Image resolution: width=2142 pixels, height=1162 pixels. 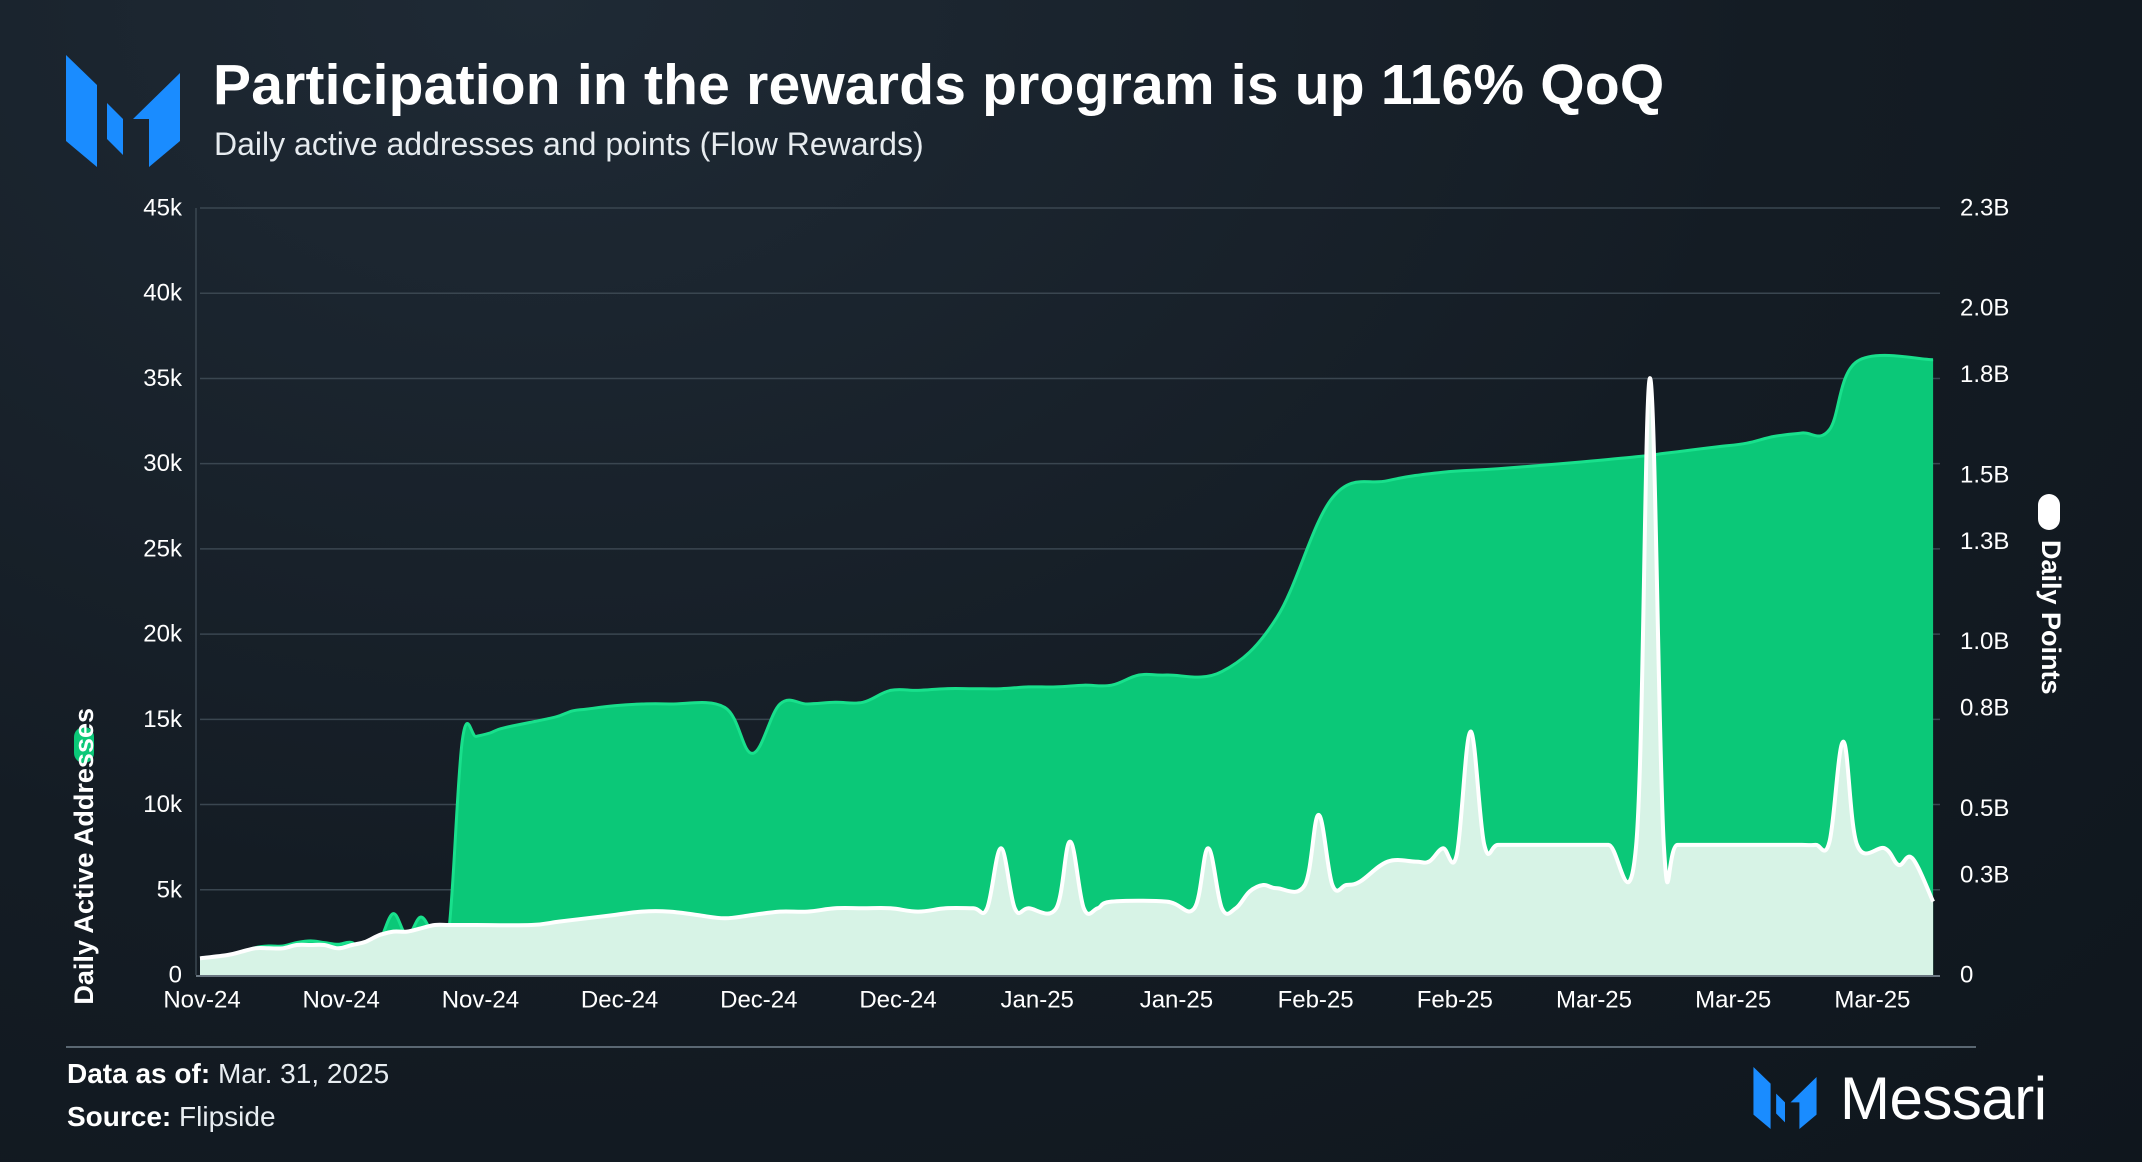 What do you see at coordinates (1984, 541) in the screenshot?
I see `y-right-tick-label: 1.3B` at bounding box center [1984, 541].